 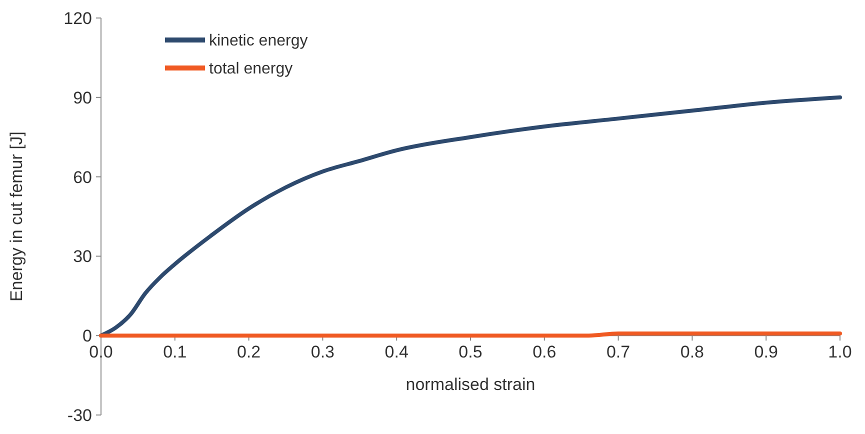 I want to click on legend-label: total energy, so click(x=251, y=69).